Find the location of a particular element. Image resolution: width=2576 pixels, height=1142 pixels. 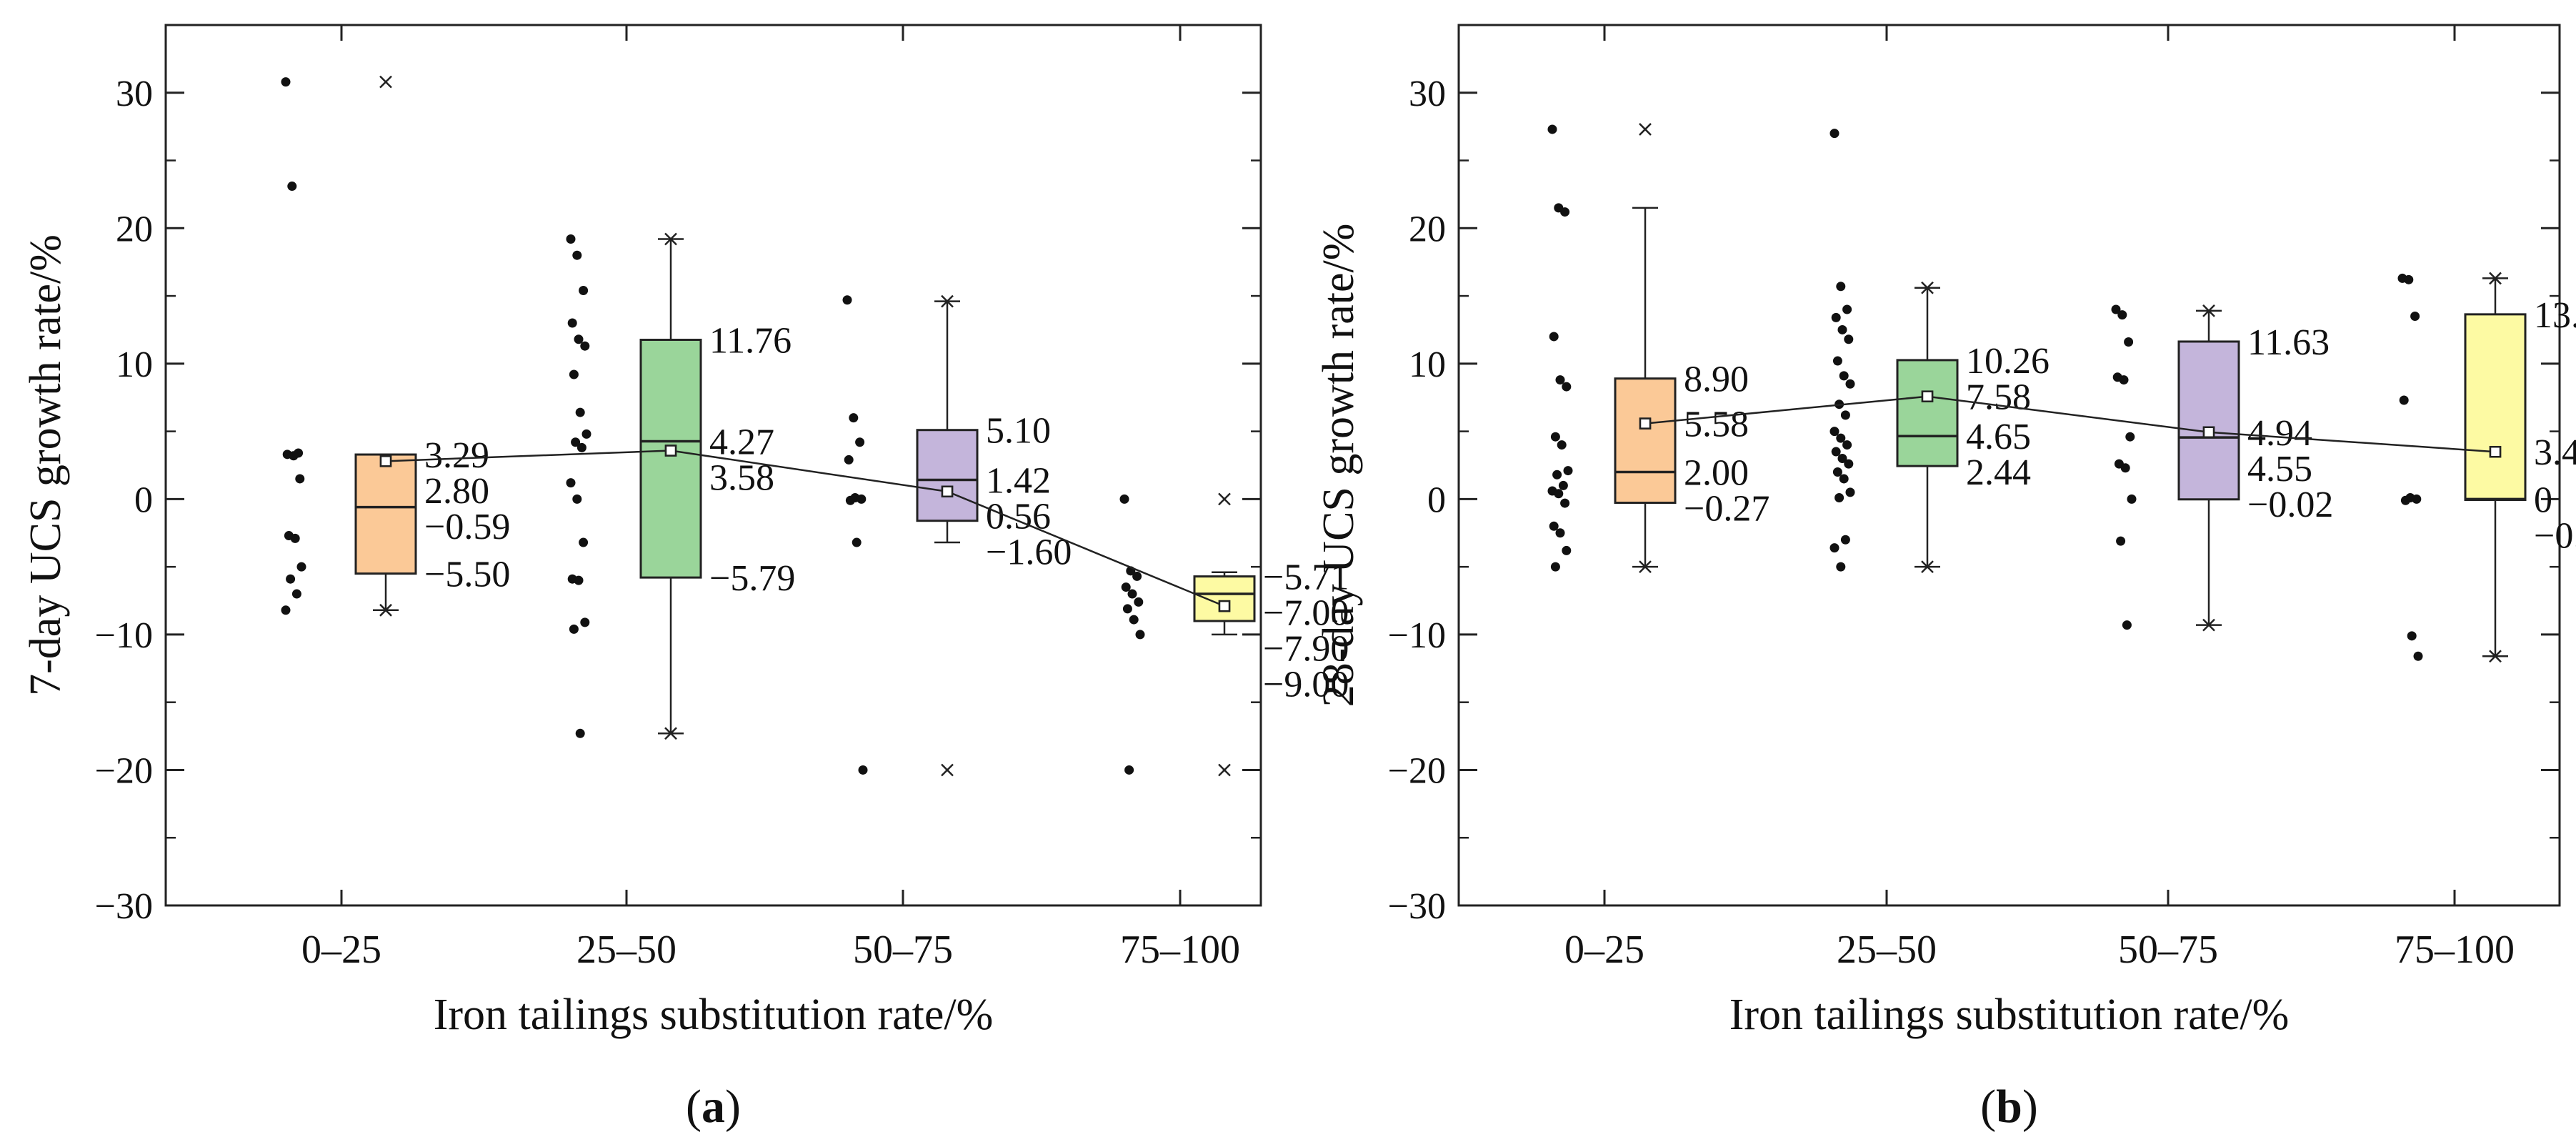

value-label: 7.58 is located at coordinates (1998, 397).